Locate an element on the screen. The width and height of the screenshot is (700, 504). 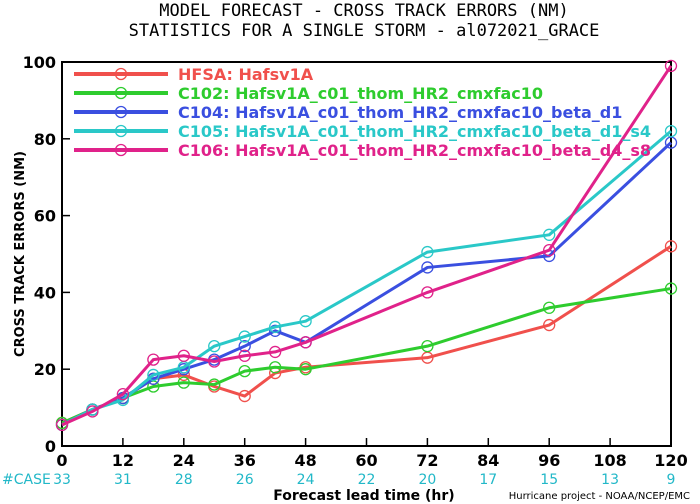
x-tick-label: 48 is located at coordinates (305, 460).